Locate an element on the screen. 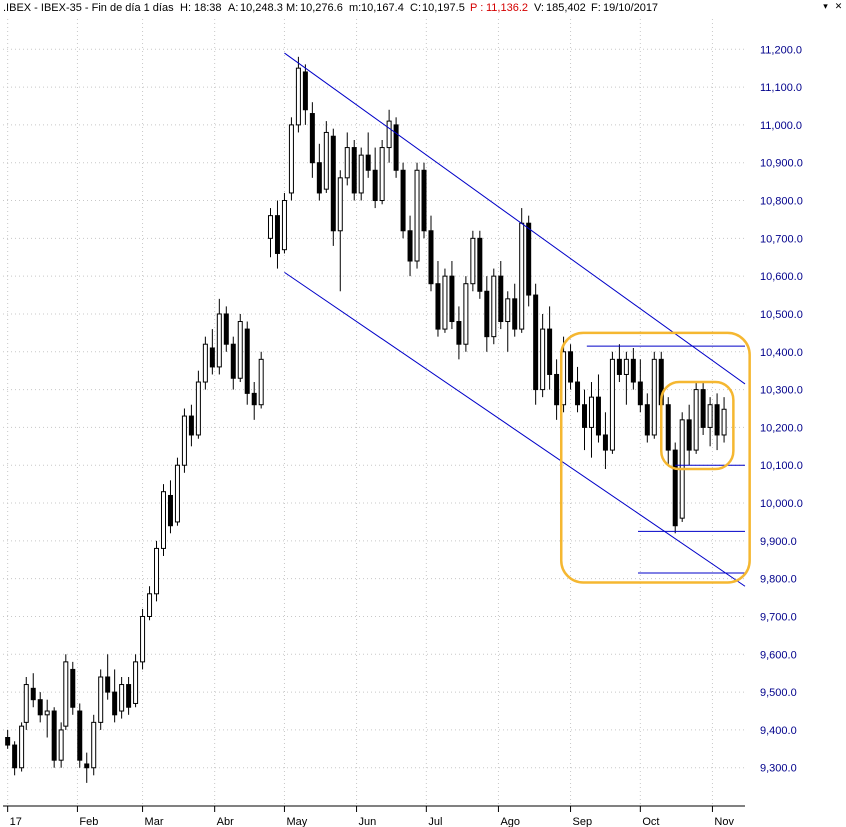  symbol-label: .IBEX - IBEX-35 - Fin de día 1 días is located at coordinates (88, 8).